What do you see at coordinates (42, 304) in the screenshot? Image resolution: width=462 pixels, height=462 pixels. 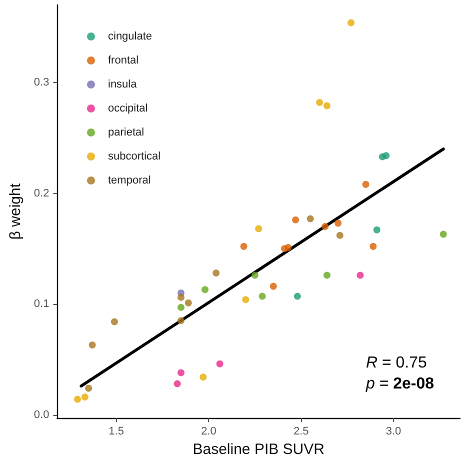 I see `y-tick-label: 0.1` at bounding box center [42, 304].